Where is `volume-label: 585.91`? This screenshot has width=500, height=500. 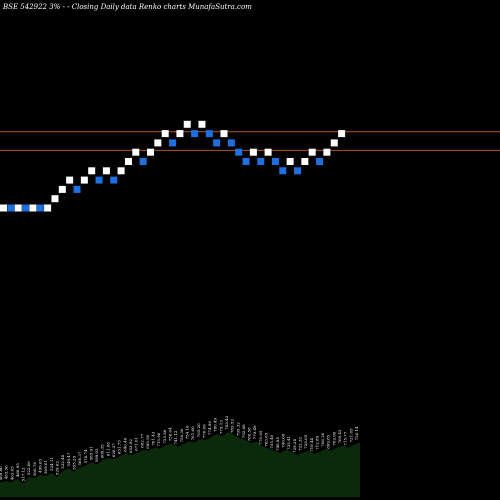 volume-label: 585.91 is located at coordinates (90, 453).